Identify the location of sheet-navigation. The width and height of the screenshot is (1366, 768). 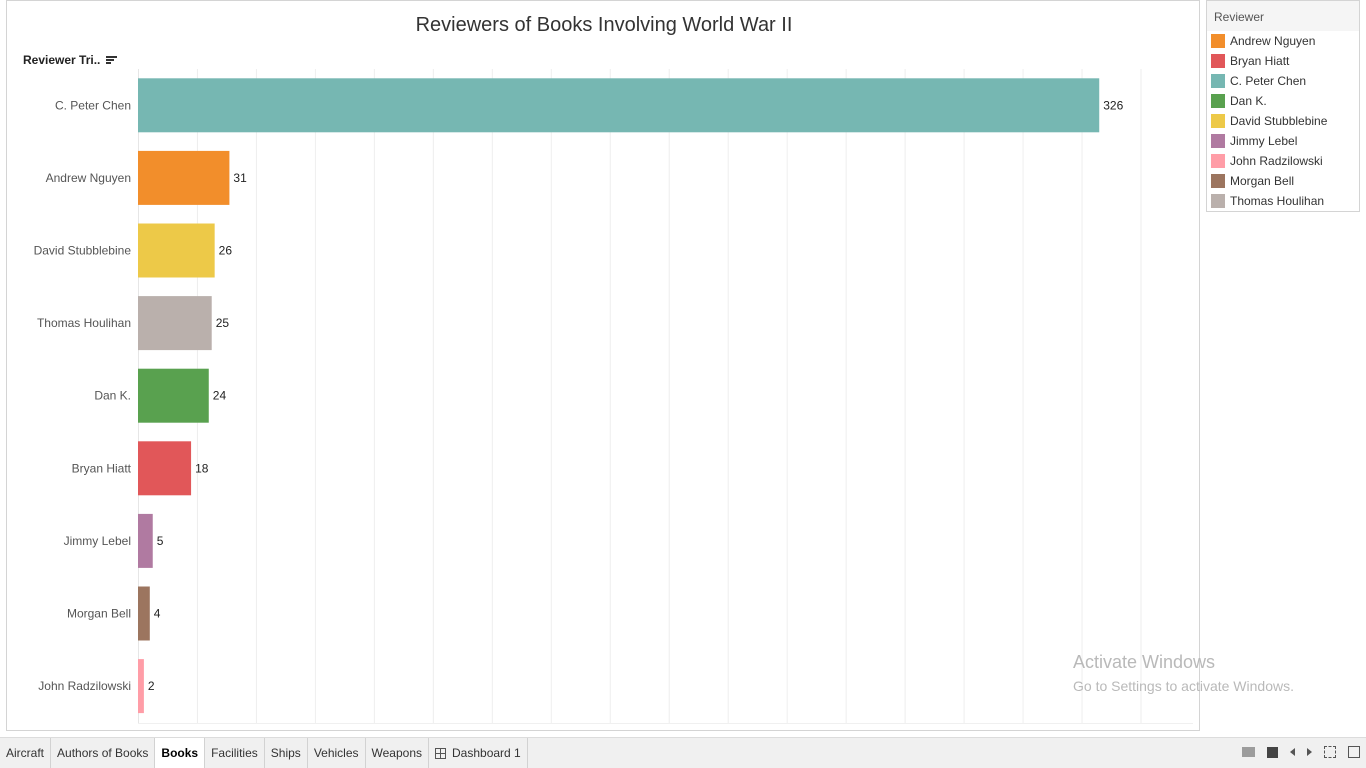
(1301, 752).